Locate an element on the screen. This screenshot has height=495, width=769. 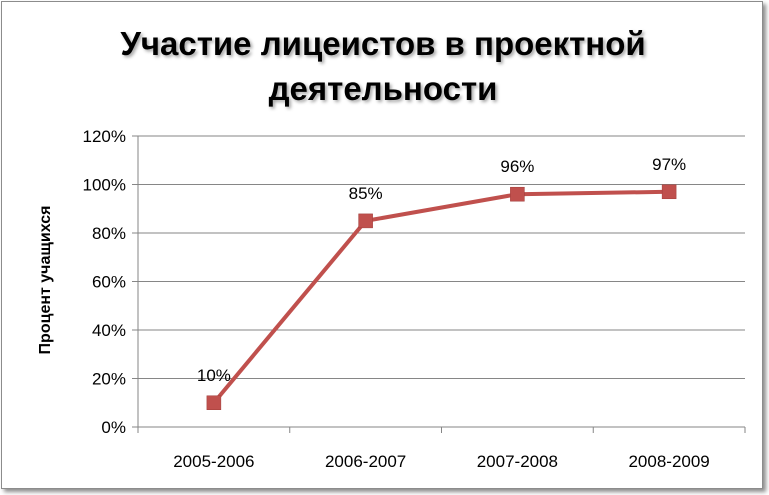
data-label-2007-2008: 96% is located at coordinates (517, 166).